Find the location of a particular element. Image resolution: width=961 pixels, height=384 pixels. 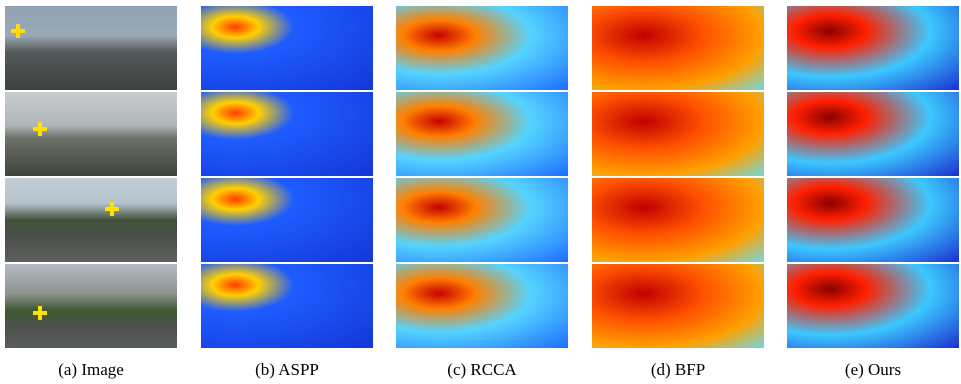

caption-image: (a) Image is located at coordinates (91, 369).